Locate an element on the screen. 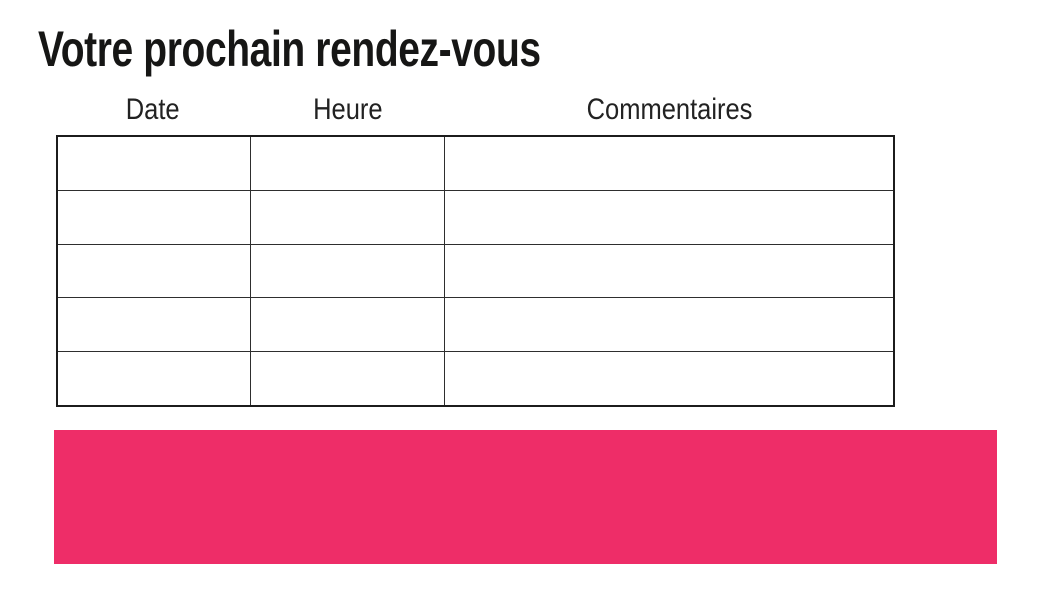 The height and width of the screenshot is (600, 1050). column-header-commentaires: Commentaires is located at coordinates (670, 110).